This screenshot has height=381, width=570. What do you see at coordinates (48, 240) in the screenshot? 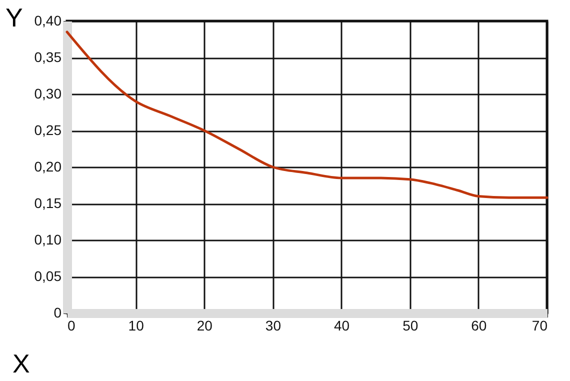
I see `y-tick-label: 0,10` at bounding box center [48, 240].